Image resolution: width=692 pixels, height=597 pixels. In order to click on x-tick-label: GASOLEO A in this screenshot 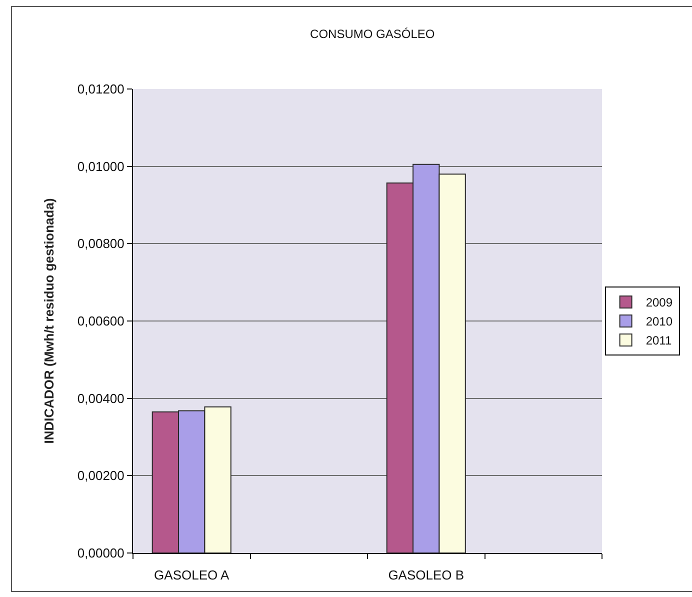, I will do `click(192, 575)`.